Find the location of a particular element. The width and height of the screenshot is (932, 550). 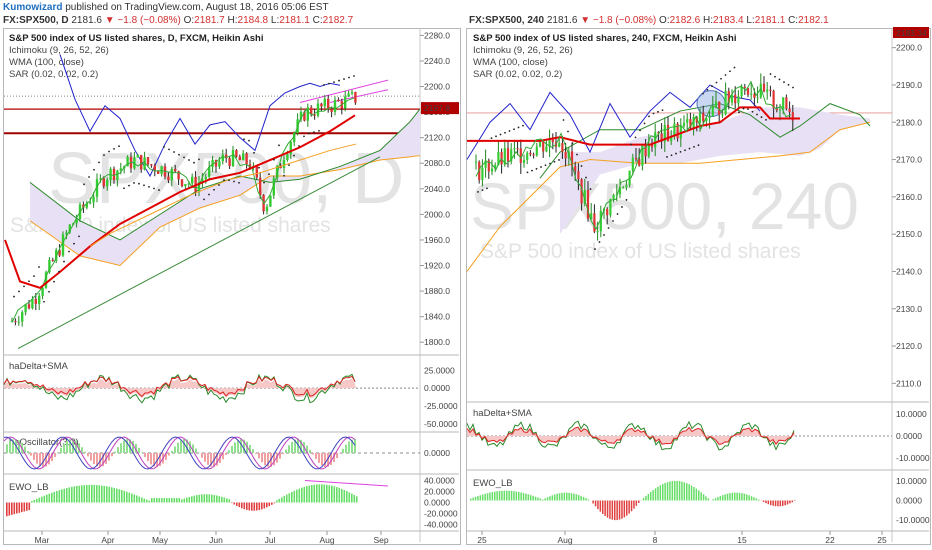

left-legend-sar: SAR (0.02, 0.02, 0.2) is located at coordinates (54, 74).